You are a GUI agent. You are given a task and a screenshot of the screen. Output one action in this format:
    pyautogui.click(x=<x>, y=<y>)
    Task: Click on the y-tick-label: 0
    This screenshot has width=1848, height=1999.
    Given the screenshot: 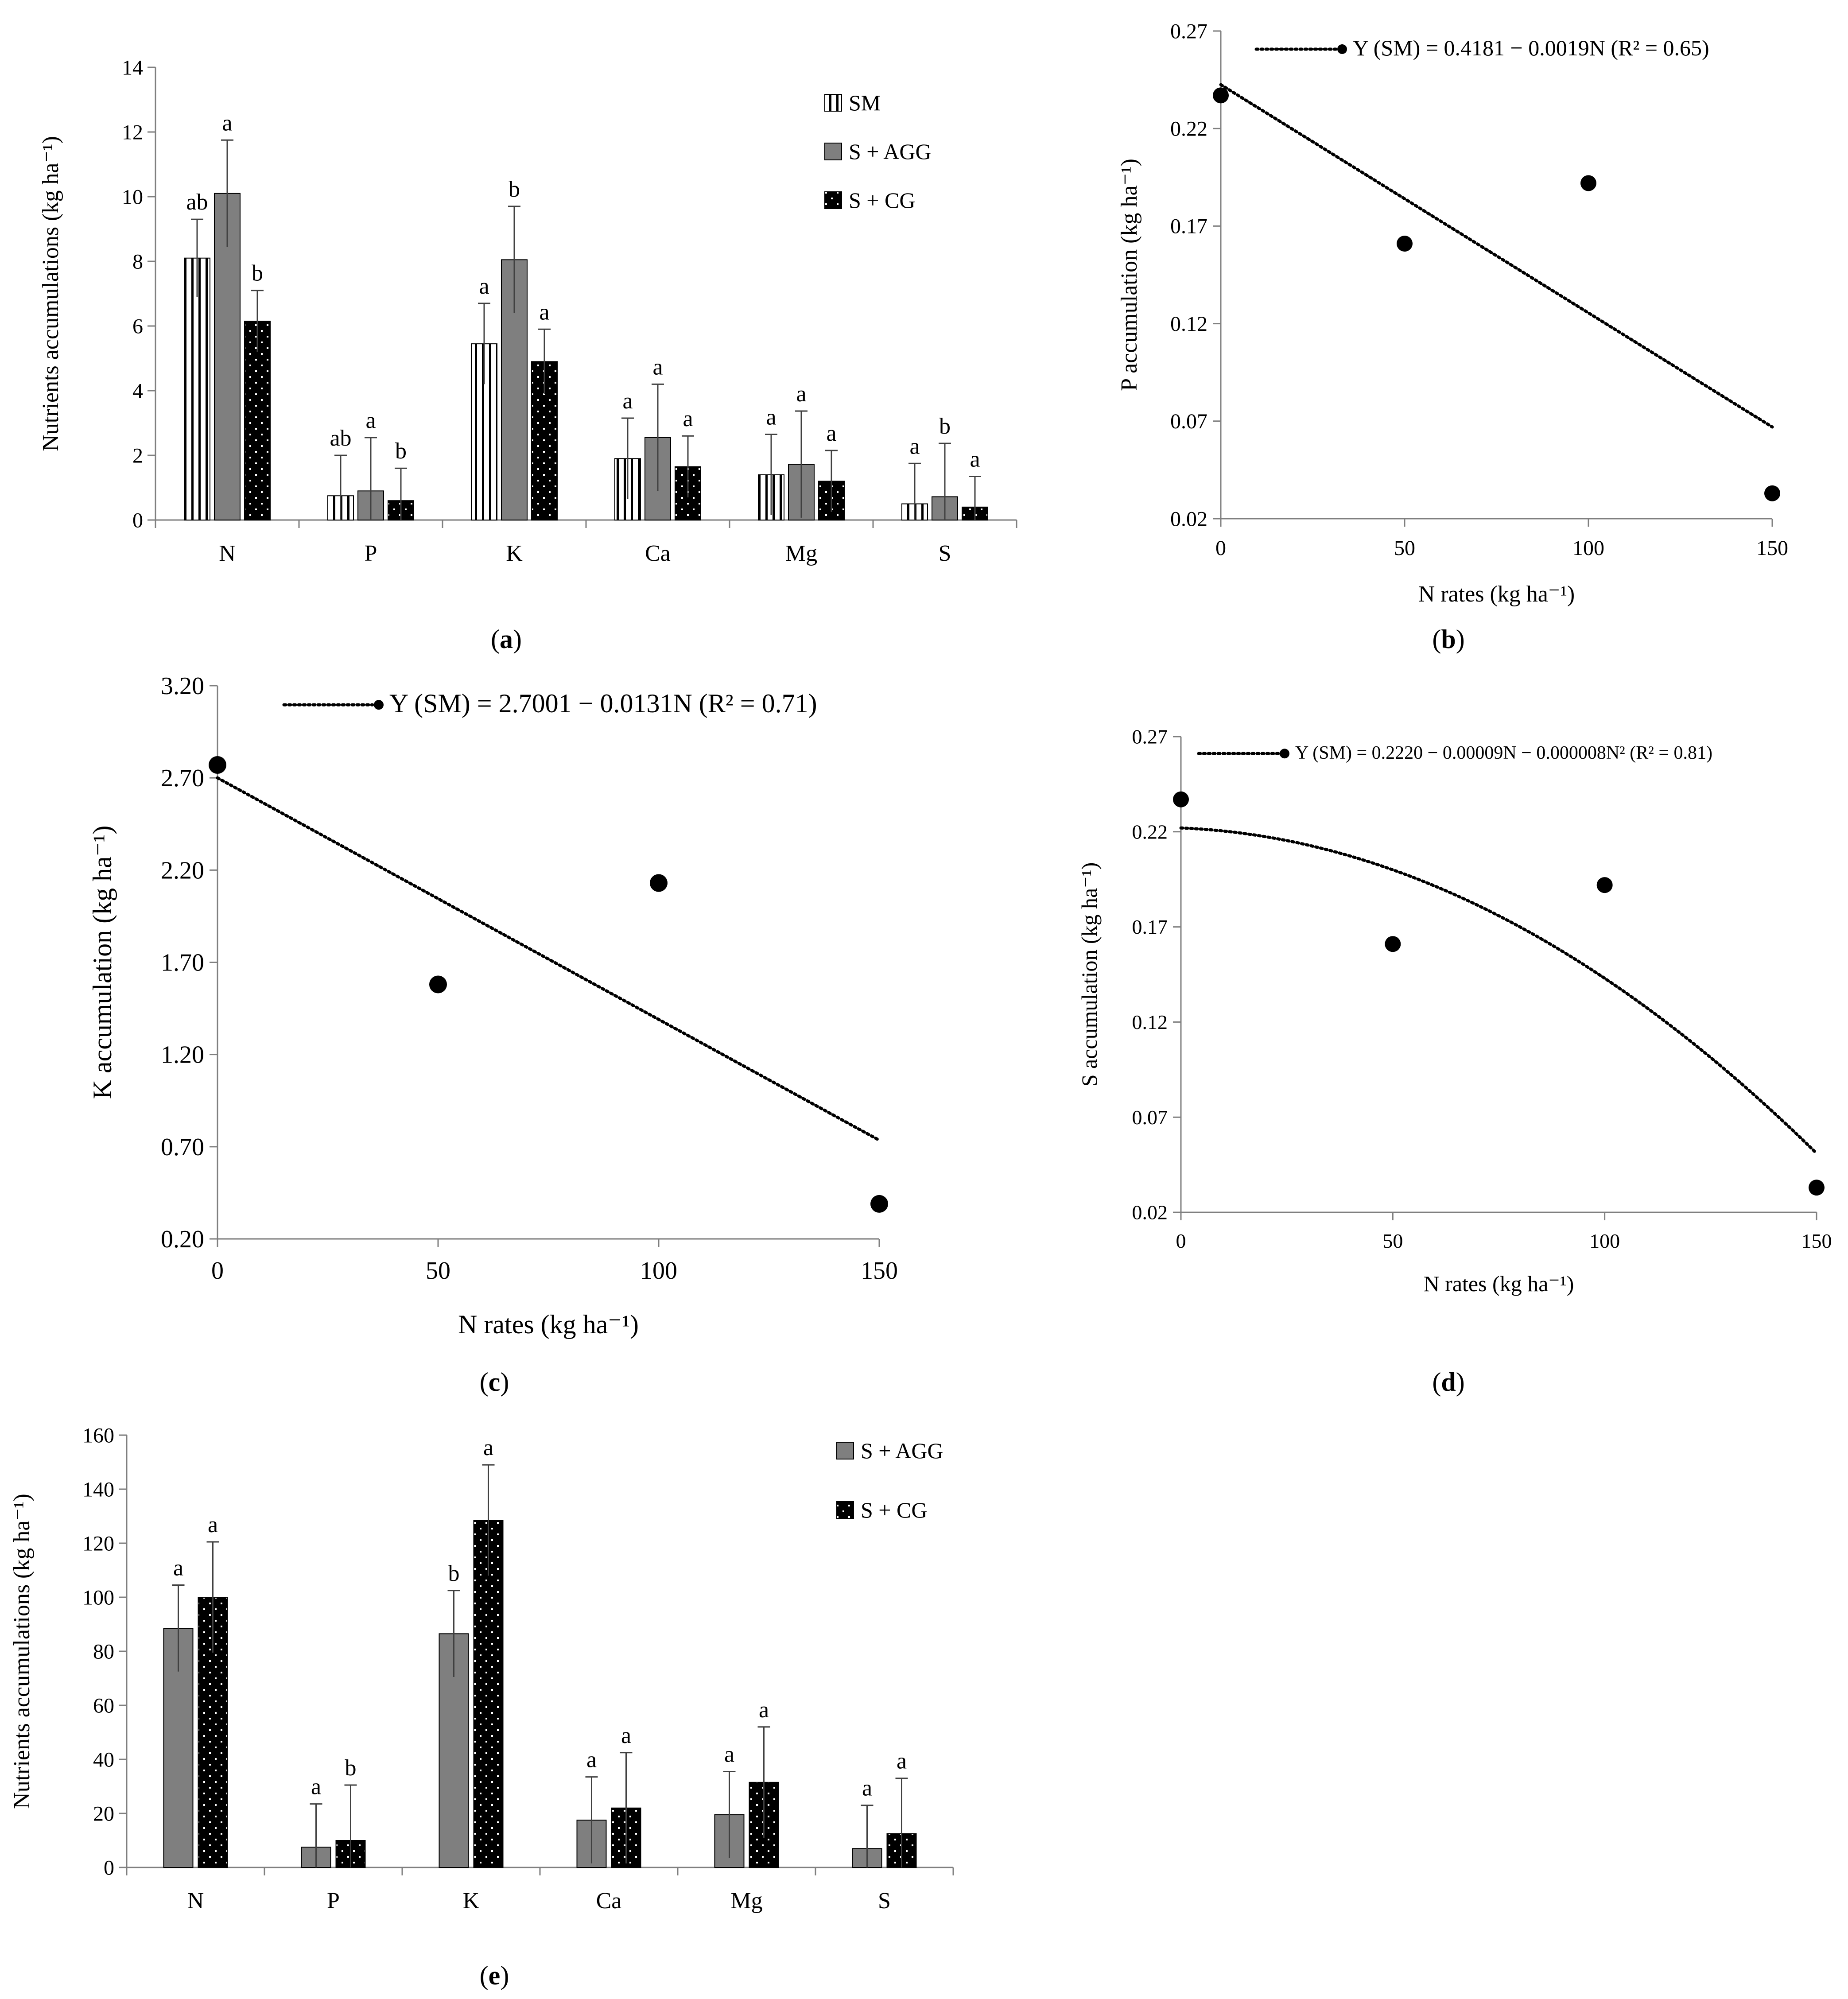 What is the action you would take?
    pyautogui.click(x=138, y=520)
    